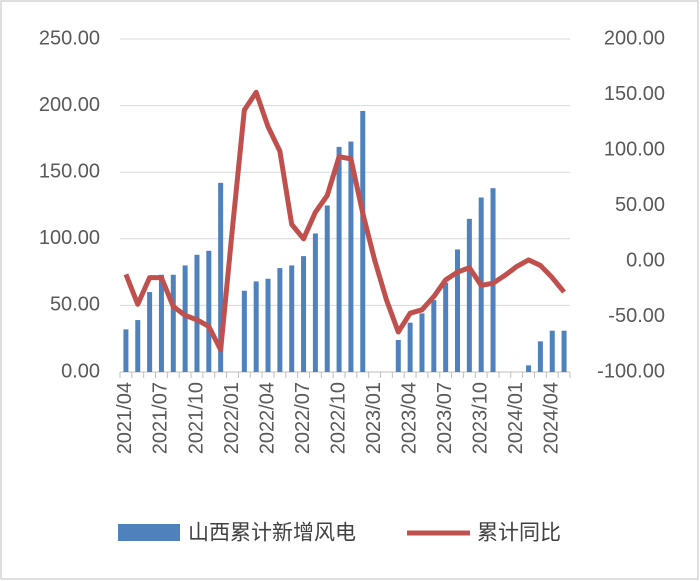 The height and width of the screenshot is (581, 700). What do you see at coordinates (75, 305) in the screenshot?
I see `y-tick-label: 50.00` at bounding box center [75, 305].